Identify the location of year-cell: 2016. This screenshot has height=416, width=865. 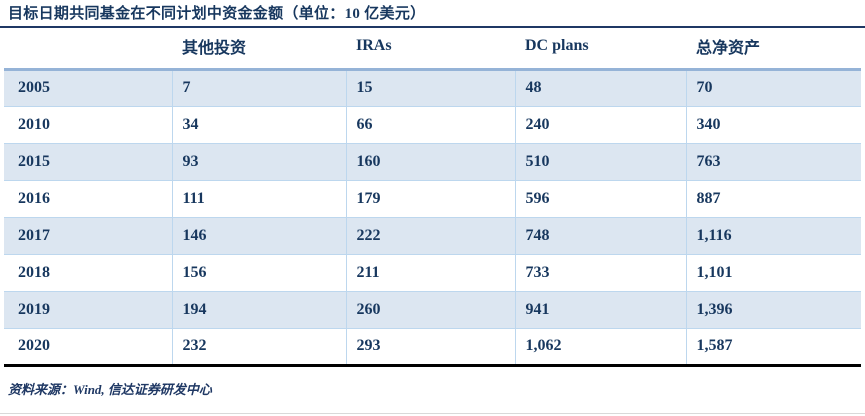
(88, 198).